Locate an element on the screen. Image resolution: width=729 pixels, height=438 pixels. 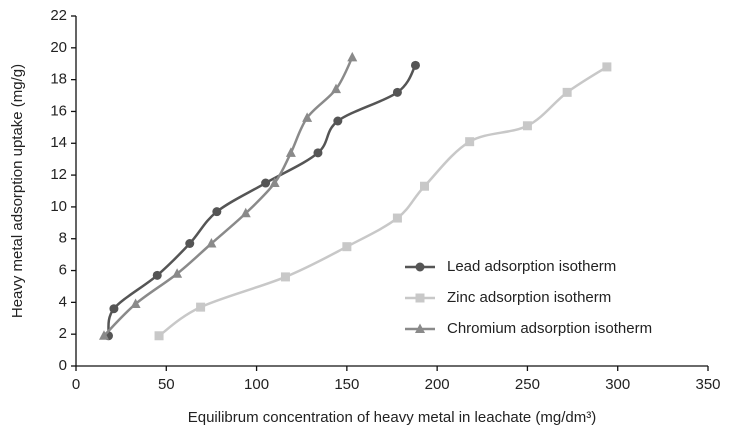
x-tick-label: 0 is located at coordinates (76, 384).